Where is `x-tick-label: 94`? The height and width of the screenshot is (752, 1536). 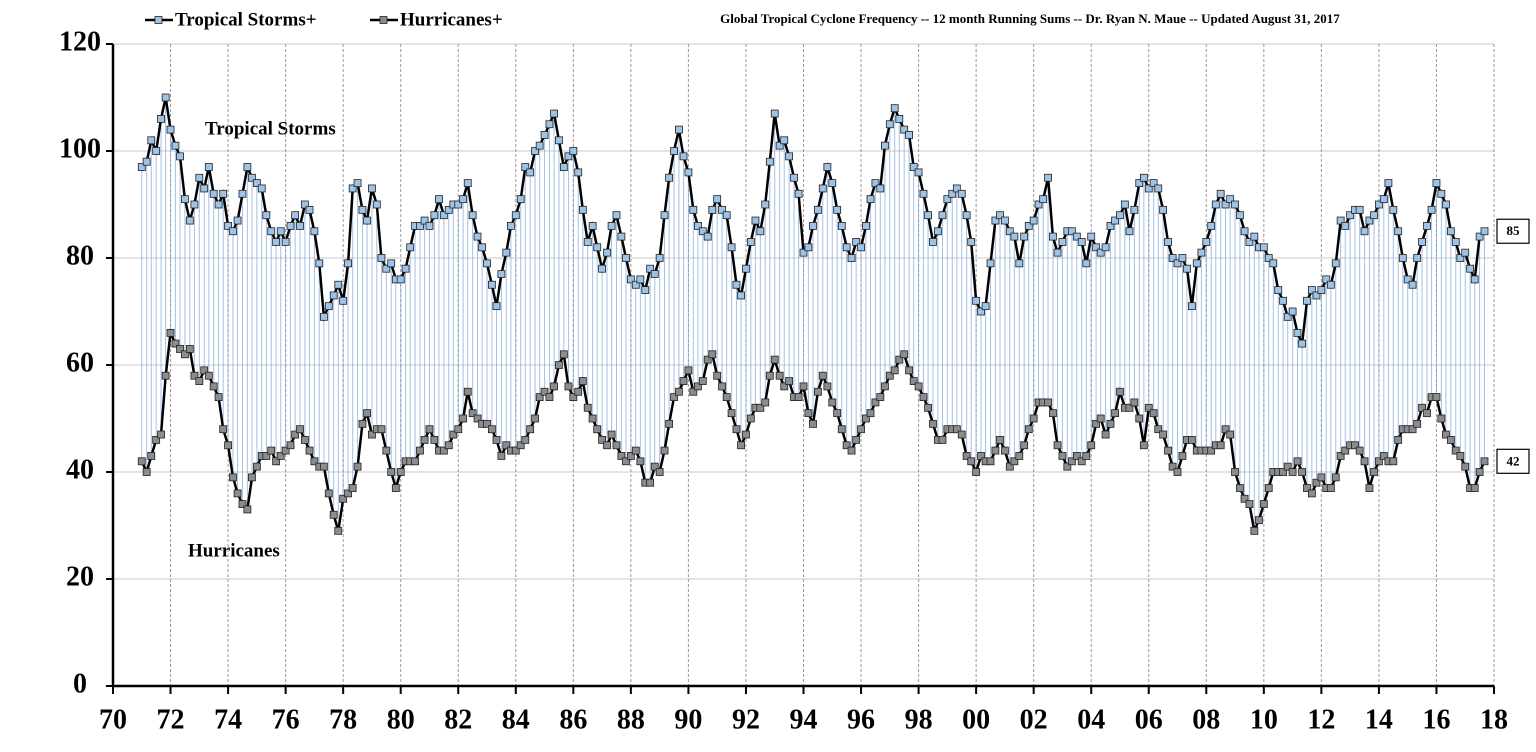
x-tick-label: 94 is located at coordinates (804, 719).